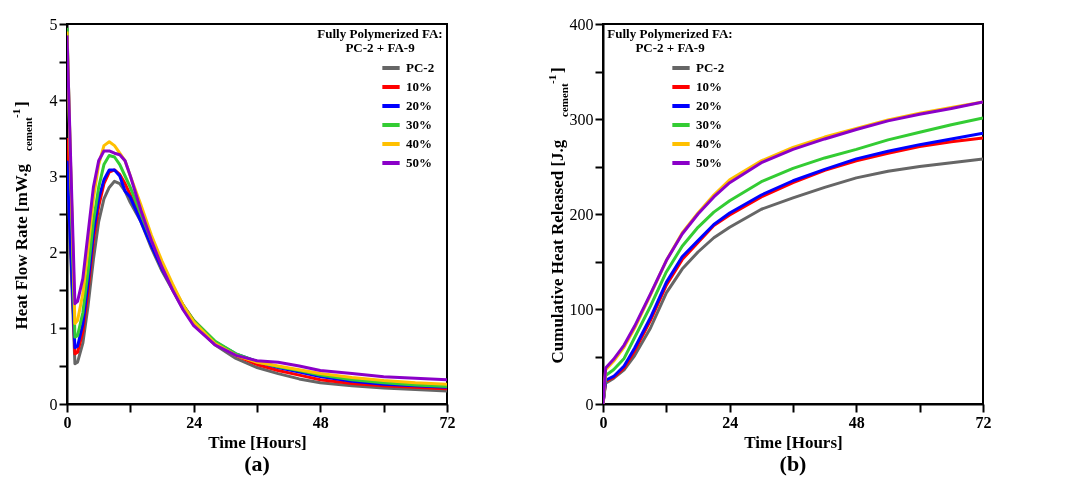  I want to click on y-tick-label: 4, so click(53, 100).